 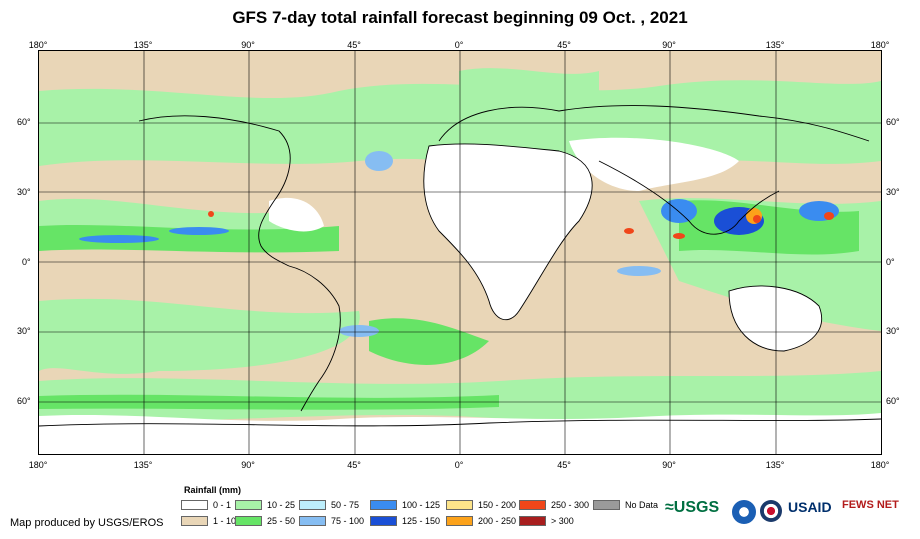 I want to click on legend-item-75-100: 75 - 100, so click(x=331, y=521).